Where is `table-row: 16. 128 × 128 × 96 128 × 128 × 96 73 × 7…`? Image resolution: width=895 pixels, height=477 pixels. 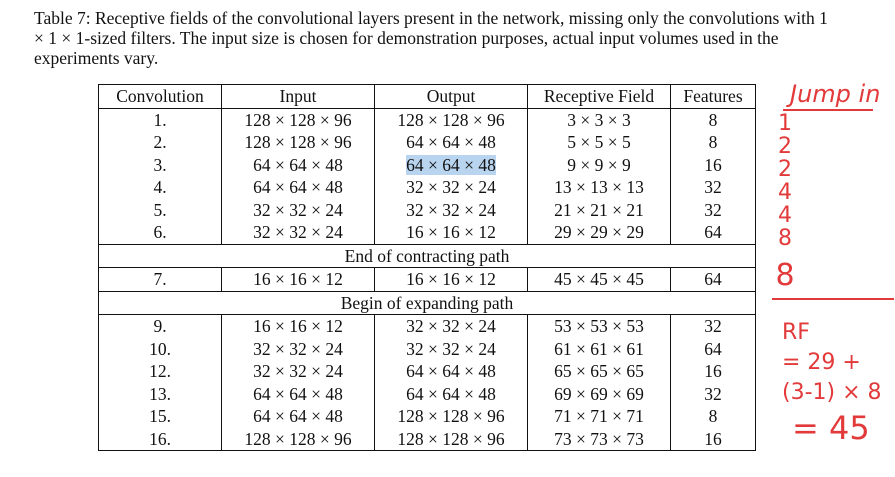
table-row: 16. 128 × 128 × 96 128 × 128 × 96 73 × 7… is located at coordinates (427, 439).